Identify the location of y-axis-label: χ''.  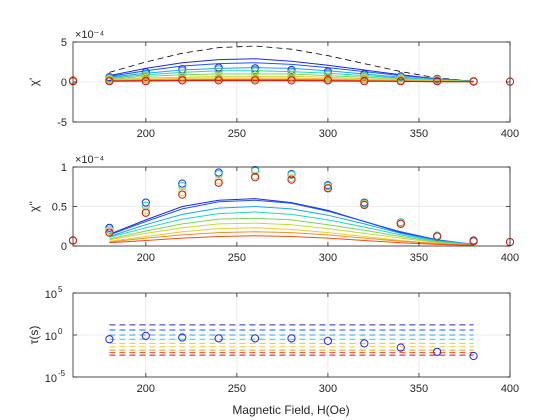
(34, 206).